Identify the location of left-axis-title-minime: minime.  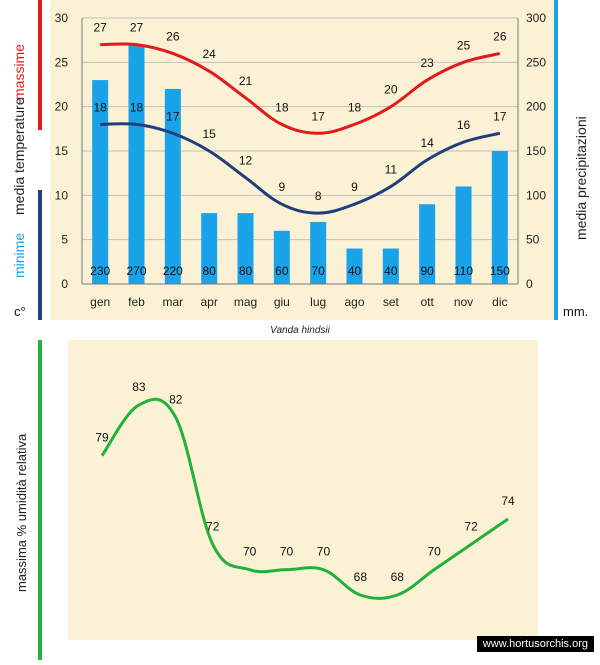
(19, 255).